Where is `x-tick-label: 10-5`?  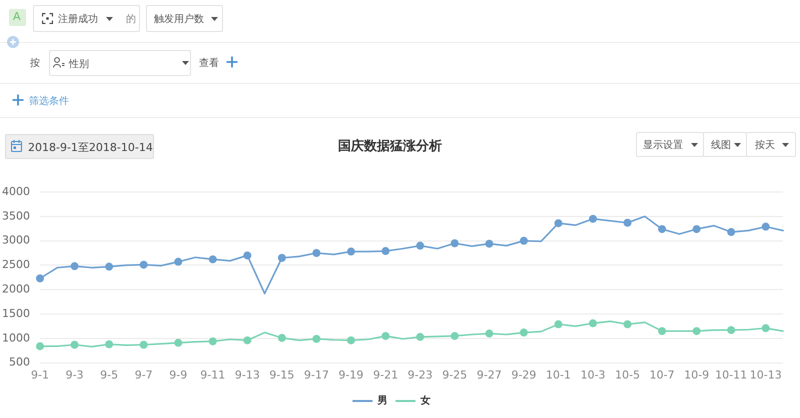 x-tick-label: 10-5 is located at coordinates (627, 375).